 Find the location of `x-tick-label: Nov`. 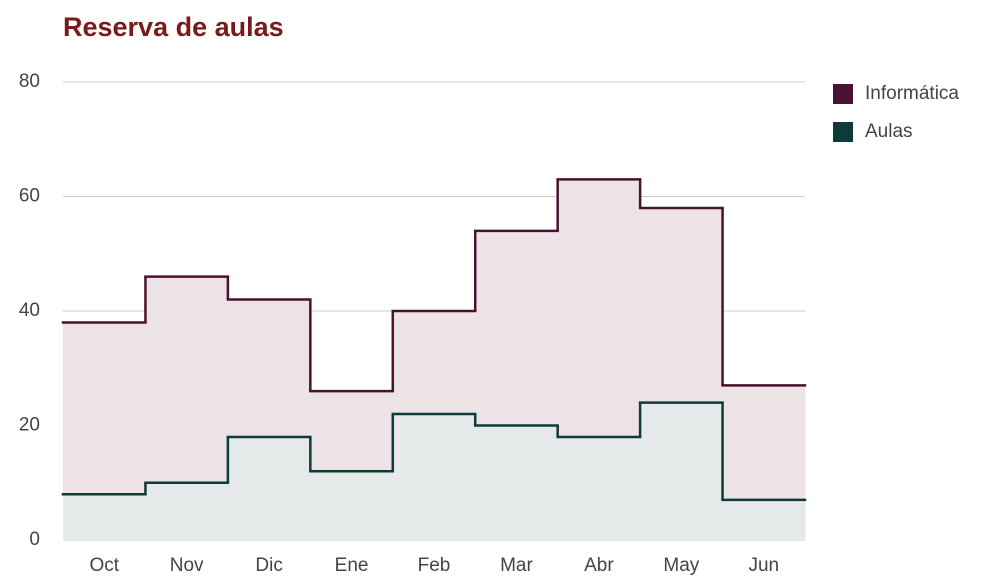

x-tick-label: Nov is located at coordinates (187, 565).